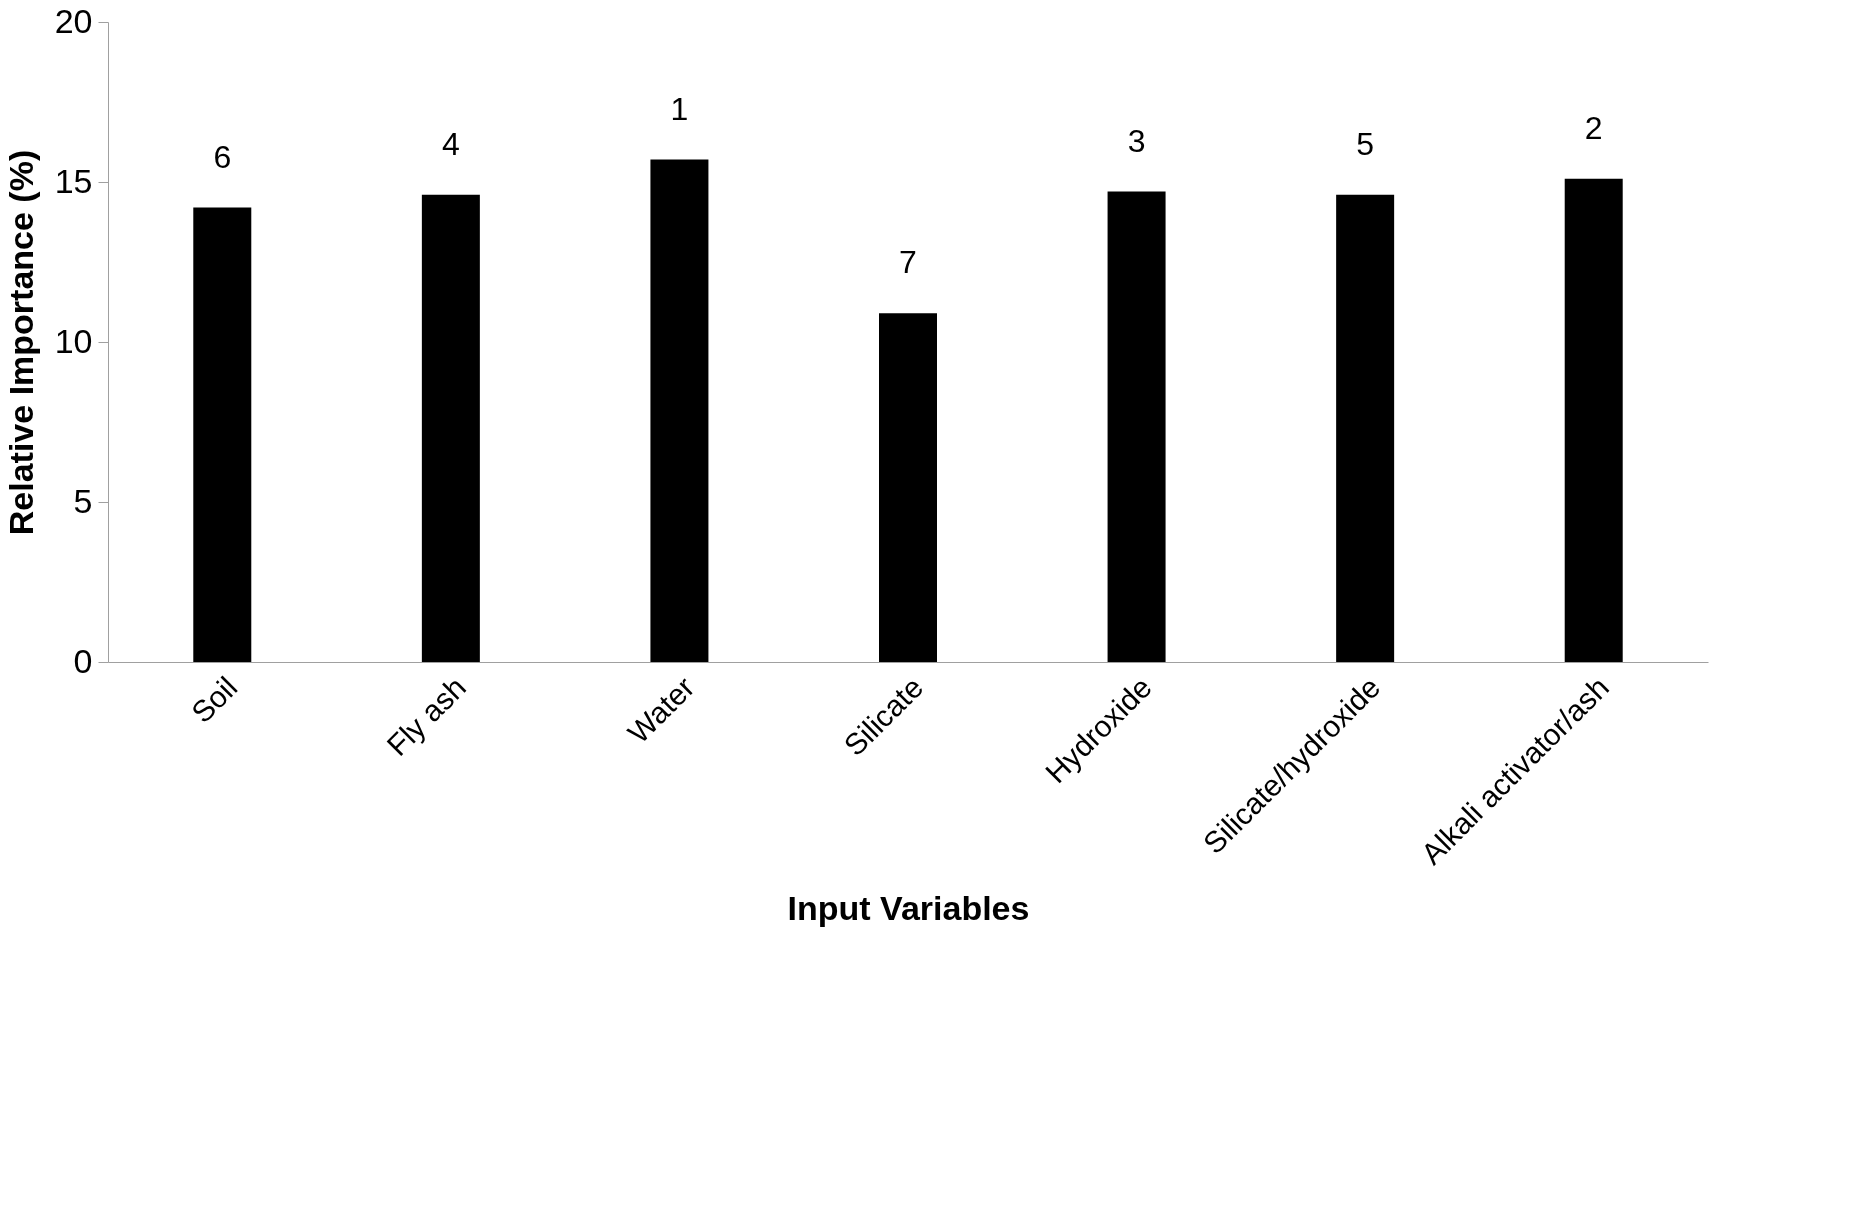 The image size is (1870, 1211). What do you see at coordinates (450, 143) in the screenshot?
I see `annotation: 4` at bounding box center [450, 143].